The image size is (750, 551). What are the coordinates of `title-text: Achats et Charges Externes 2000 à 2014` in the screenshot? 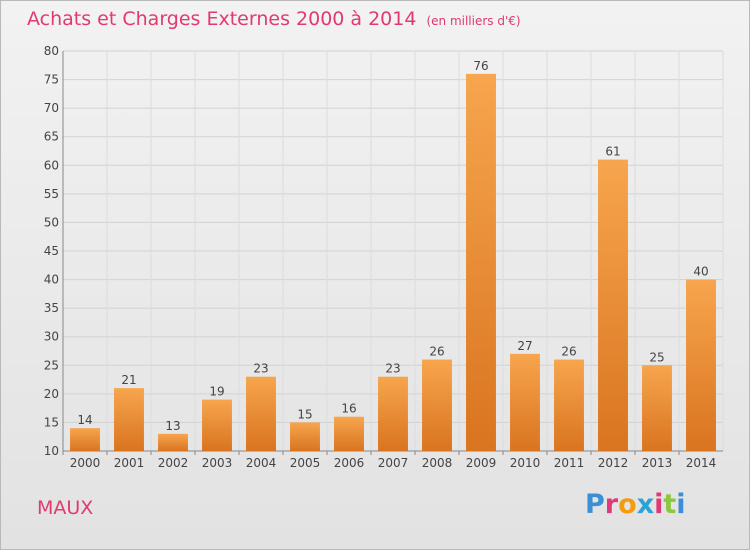 It's located at (222, 19).